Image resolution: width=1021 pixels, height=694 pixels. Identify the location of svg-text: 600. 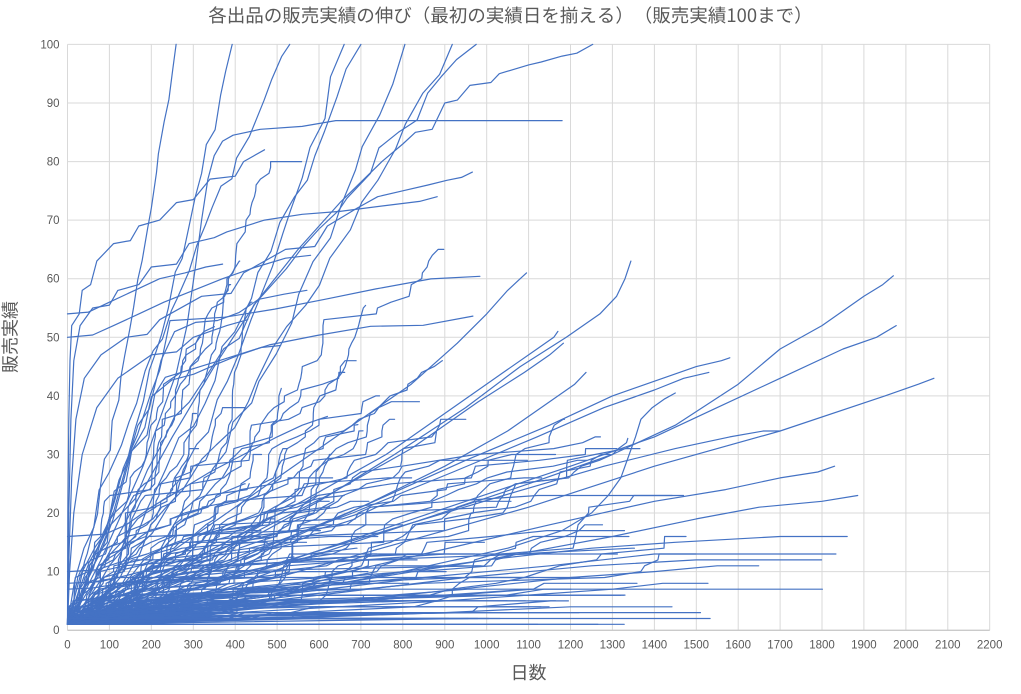
(318, 646).